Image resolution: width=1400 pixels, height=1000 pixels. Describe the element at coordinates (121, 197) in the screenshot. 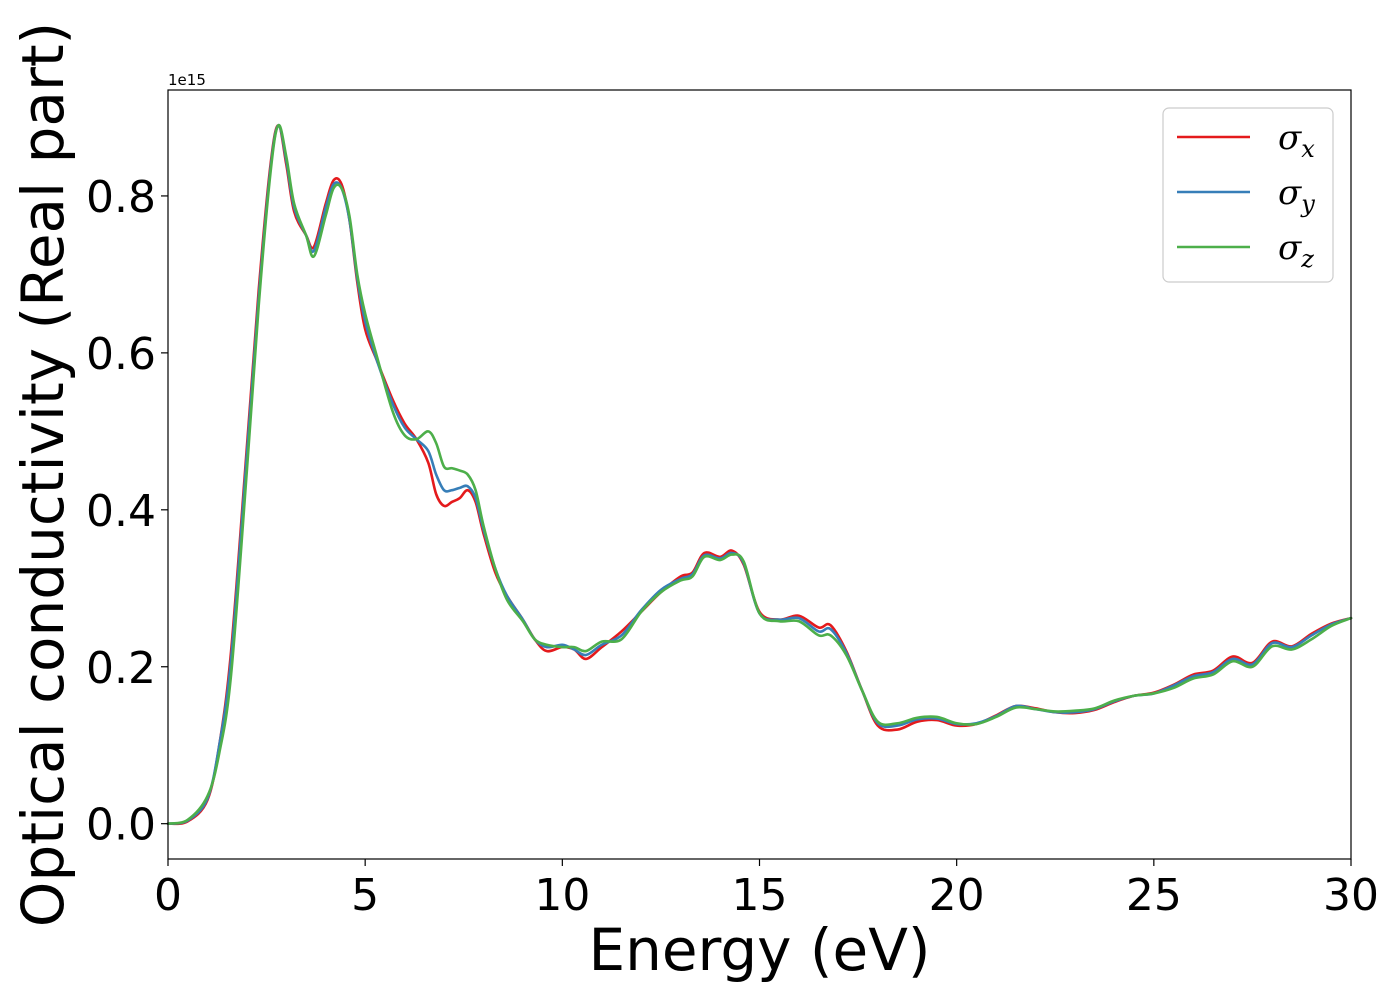

I see `y-tick-label: 0.8` at that location.